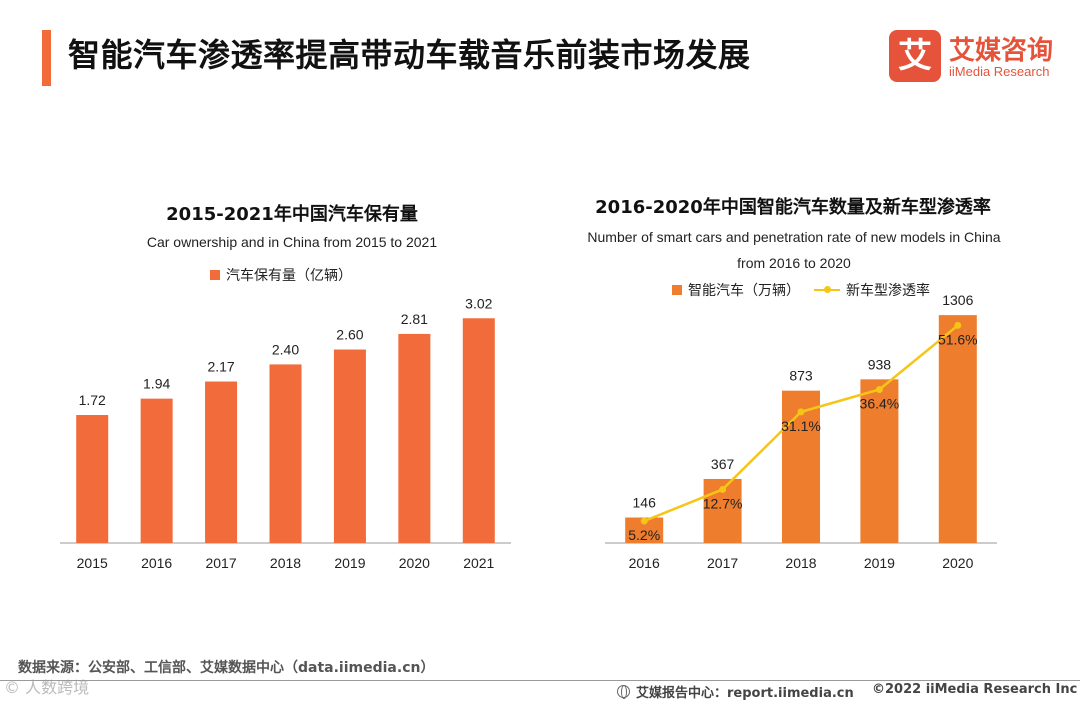 The width and height of the screenshot is (1080, 703). I want to click on data-label: 2.60, so click(349, 335).